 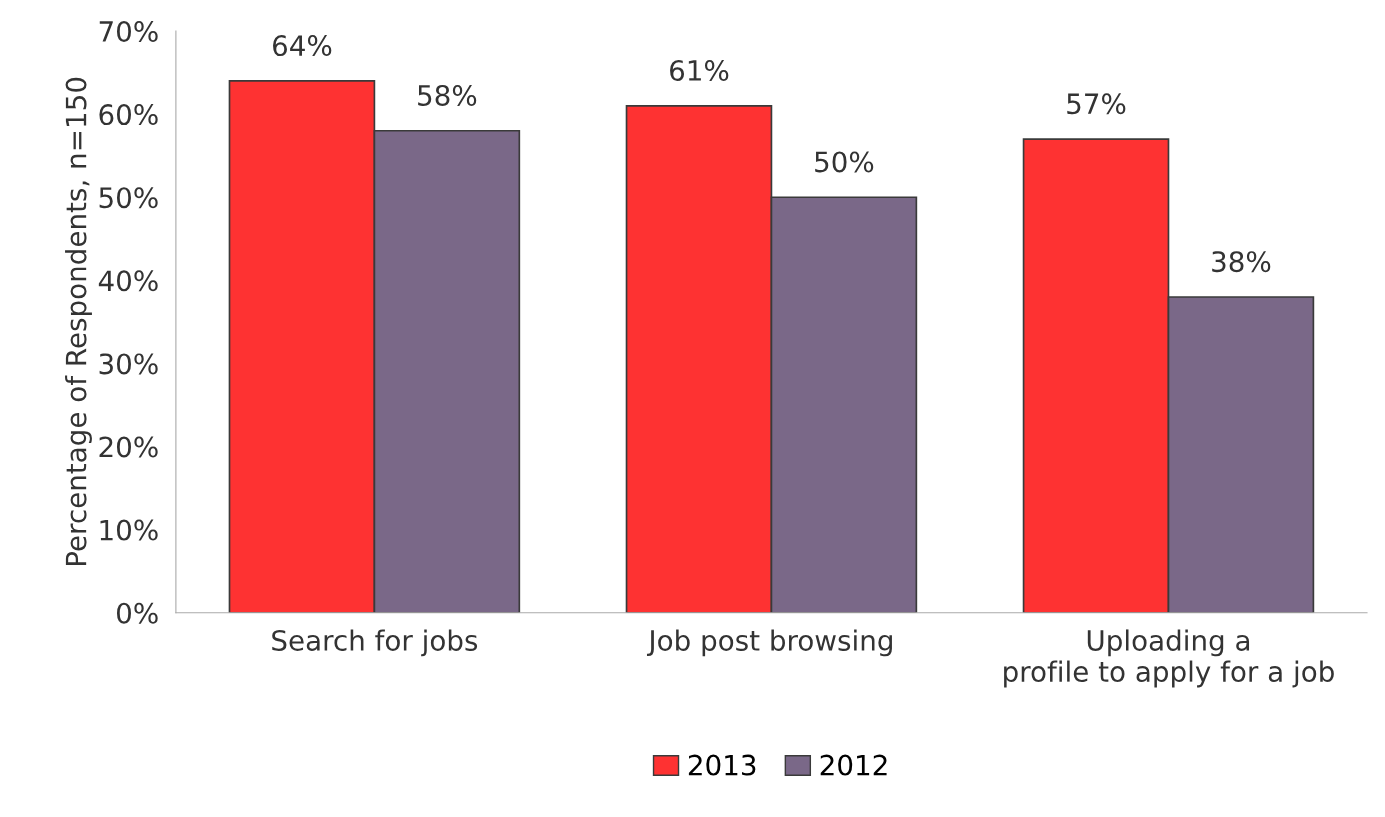 I want to click on y-tick-label: 20%, so click(x=128, y=447).